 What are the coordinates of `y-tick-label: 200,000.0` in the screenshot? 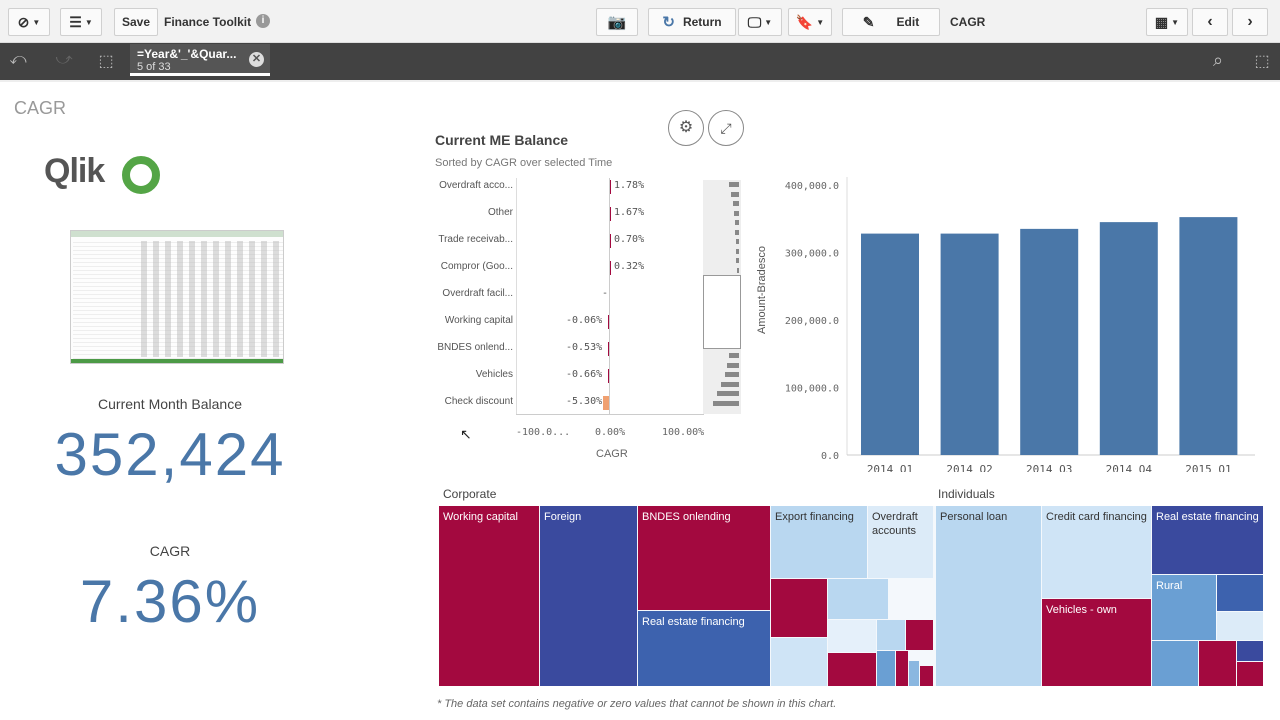 It's located at (812, 321).